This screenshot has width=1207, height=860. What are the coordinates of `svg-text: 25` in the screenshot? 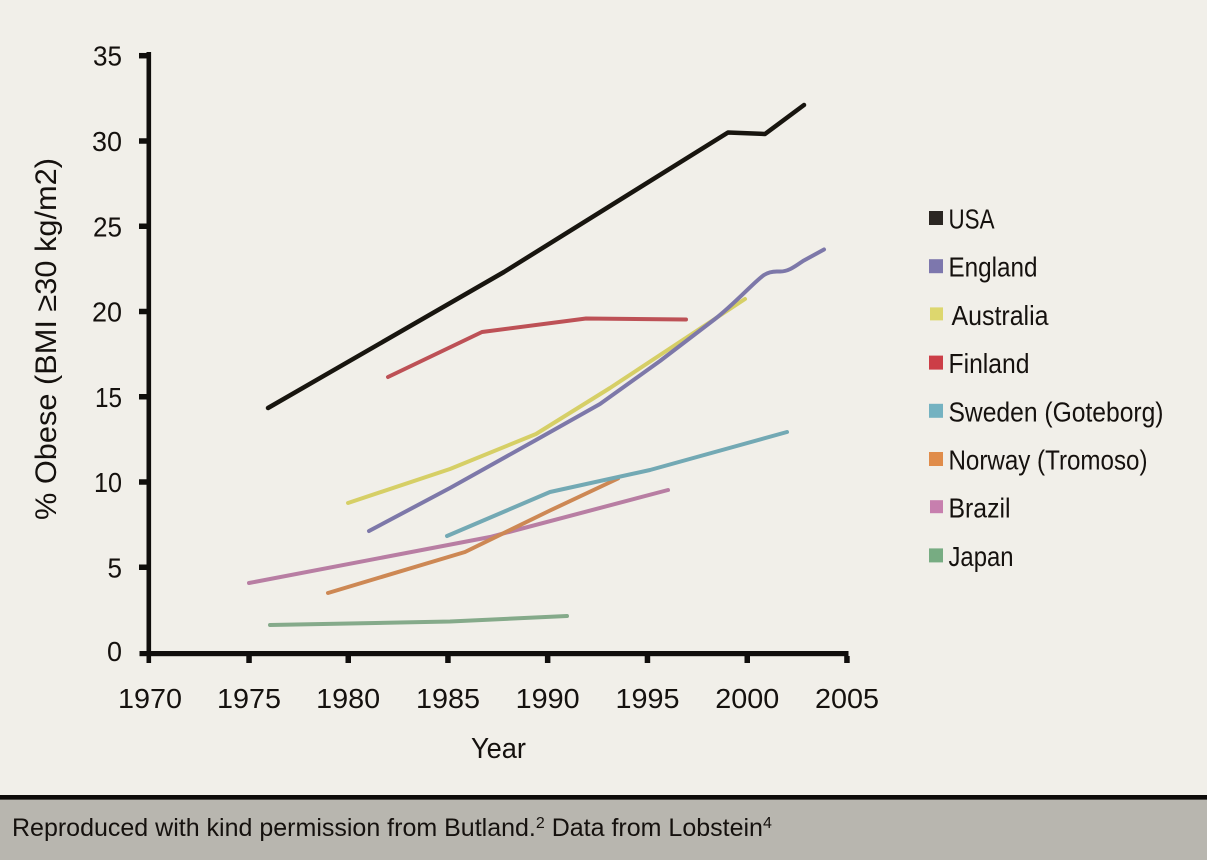 It's located at (107, 226).